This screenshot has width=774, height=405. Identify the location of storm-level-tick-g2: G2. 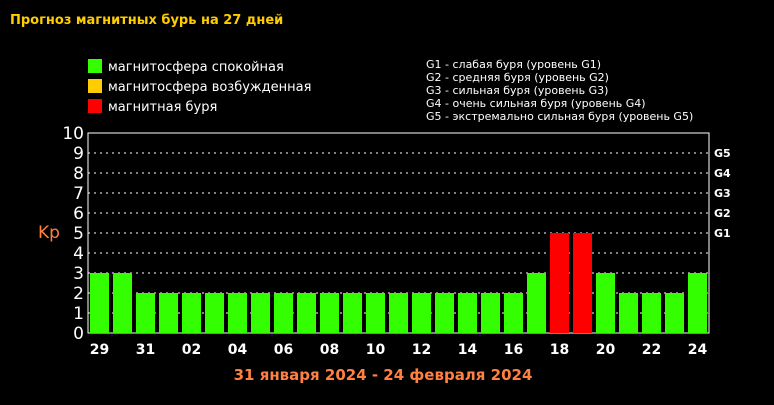
(722, 213).